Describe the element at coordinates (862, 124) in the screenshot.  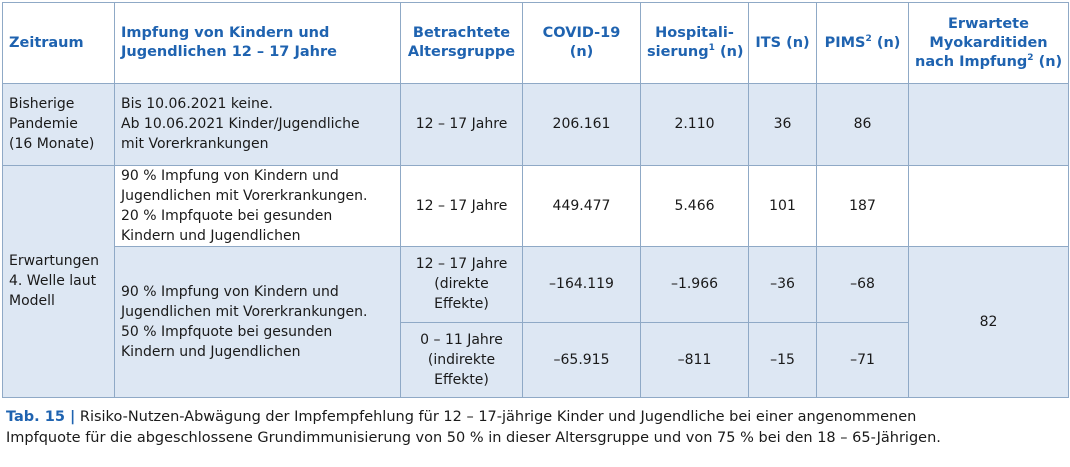
I see `cell-pims: 86` at that location.